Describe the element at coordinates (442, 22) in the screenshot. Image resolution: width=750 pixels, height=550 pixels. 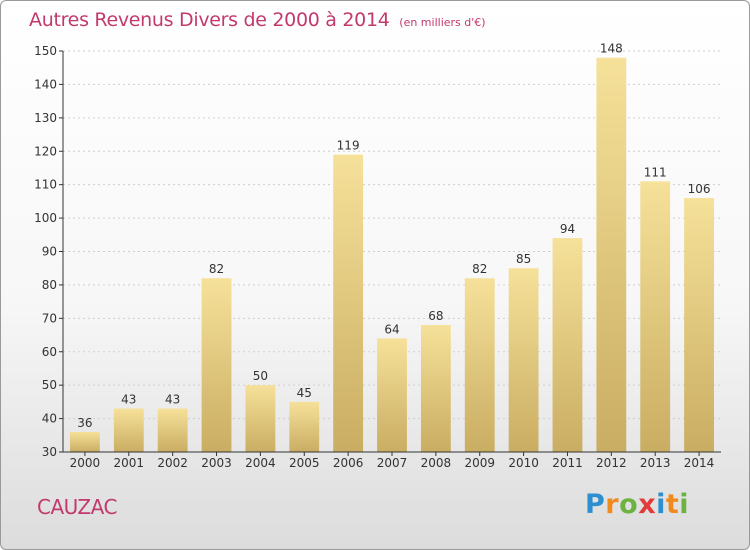
I see `chart-title-unit: (en milliers d'€)` at that location.